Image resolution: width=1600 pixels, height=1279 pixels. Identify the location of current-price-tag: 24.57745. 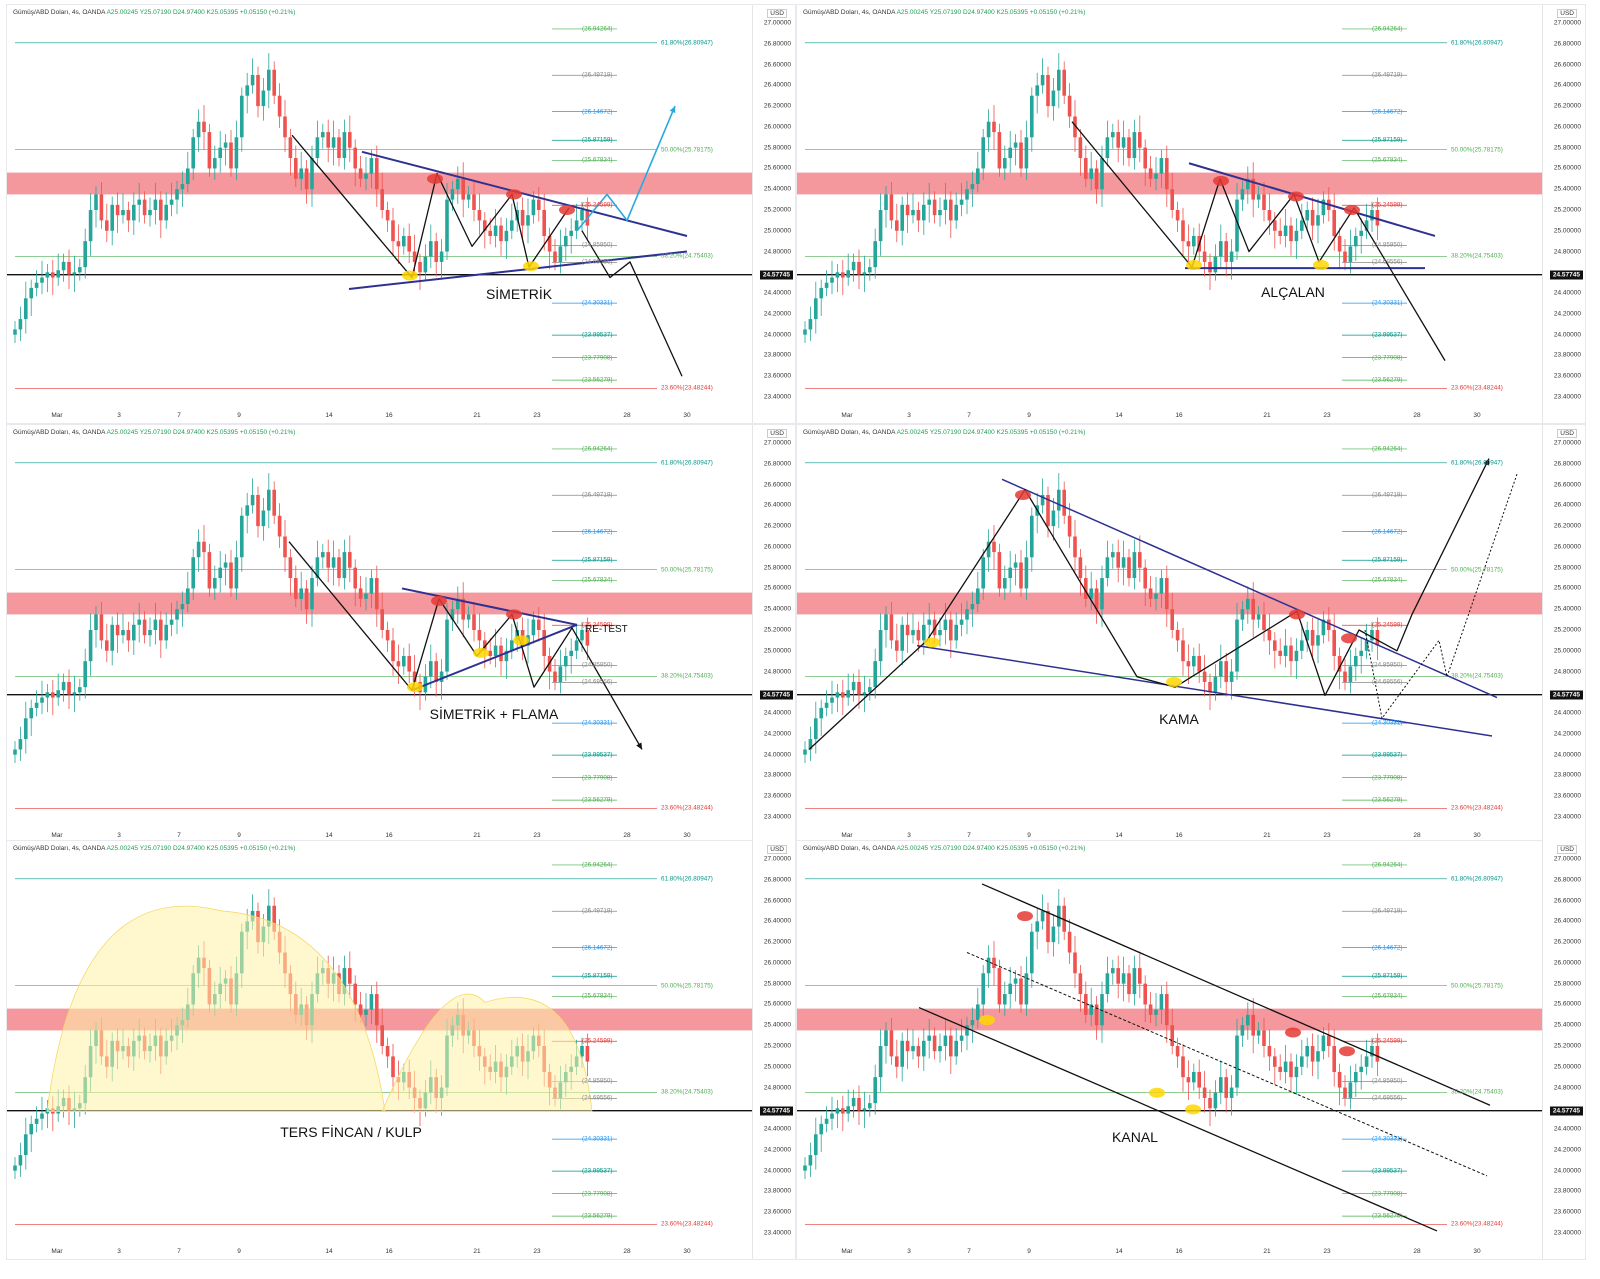
(776, 275).